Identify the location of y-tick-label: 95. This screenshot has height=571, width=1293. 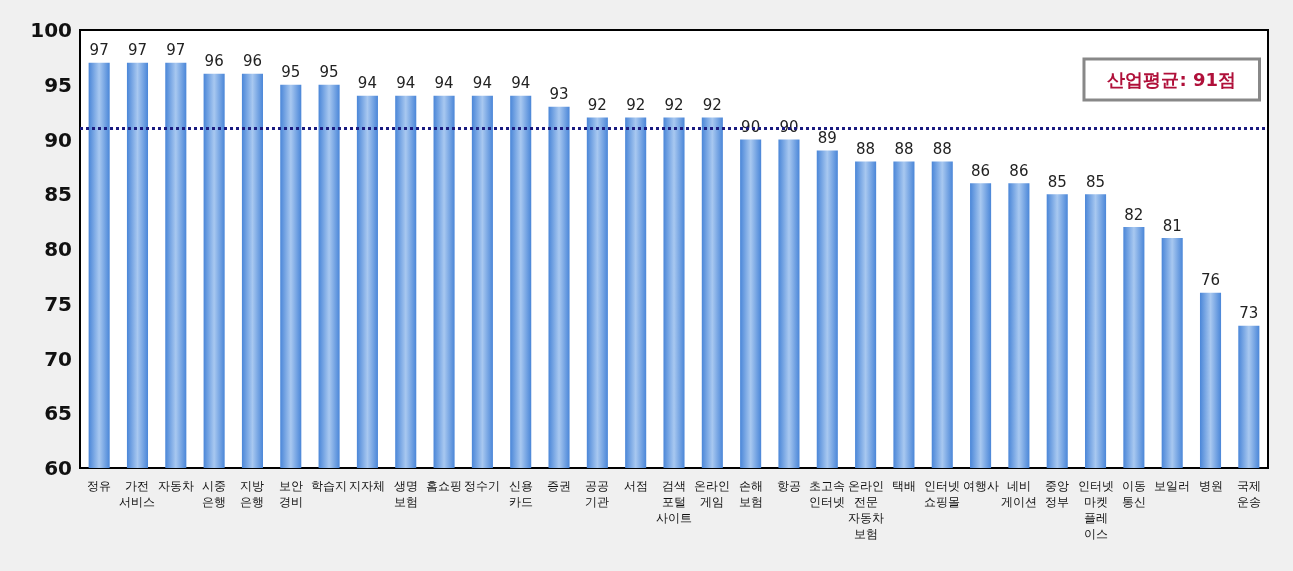
(58, 84).